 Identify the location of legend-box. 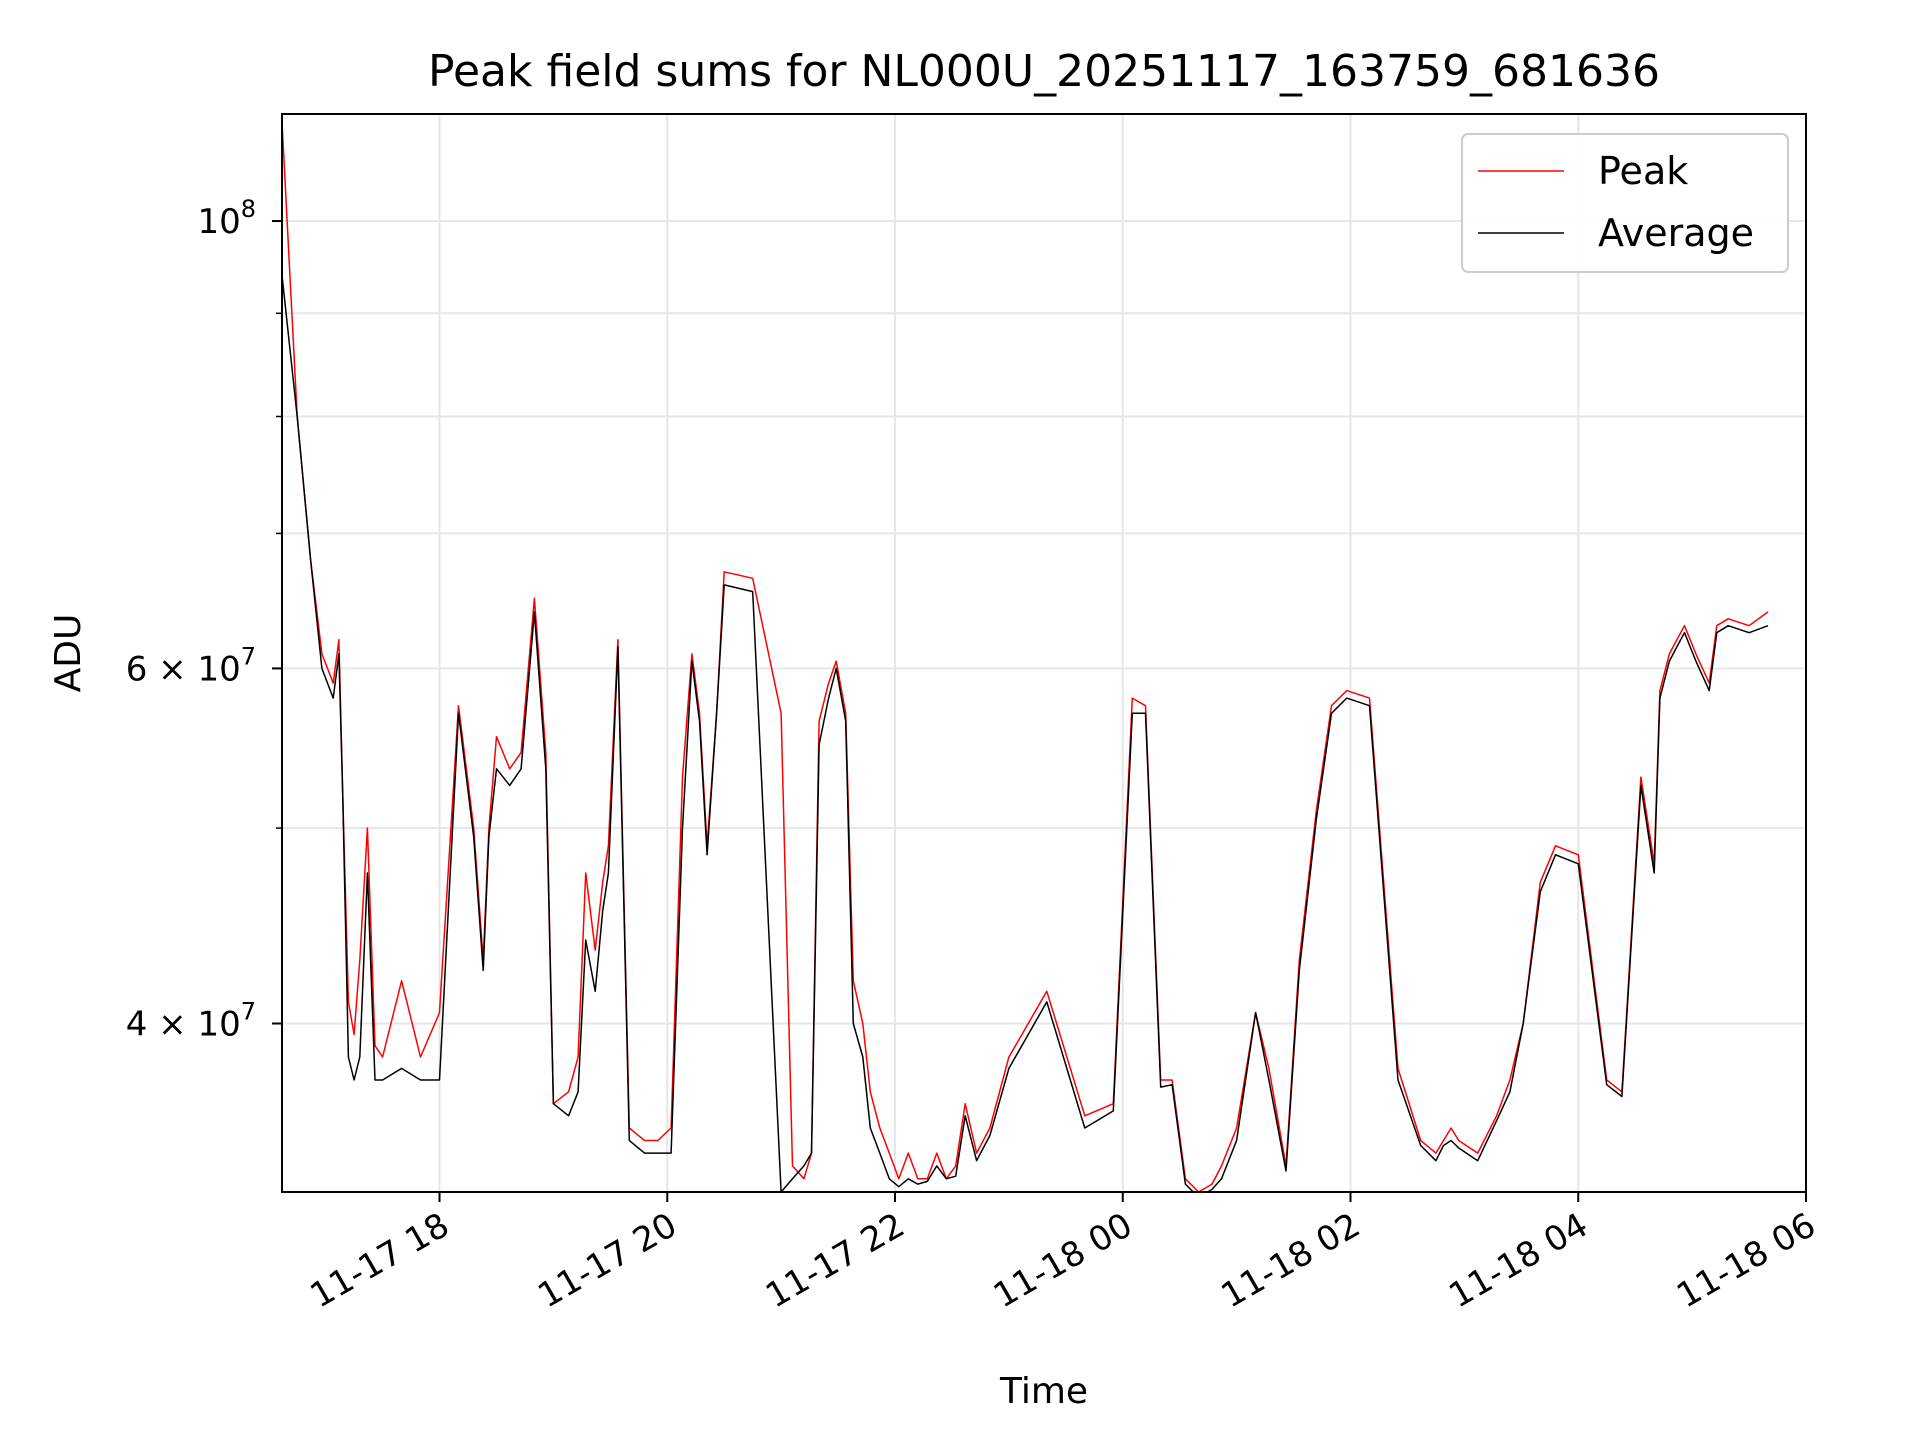
(1625, 203).